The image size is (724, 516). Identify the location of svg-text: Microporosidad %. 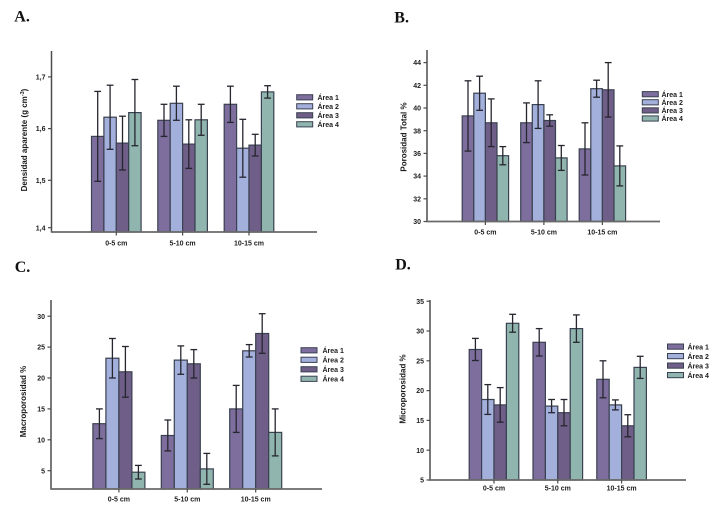
(403, 388).